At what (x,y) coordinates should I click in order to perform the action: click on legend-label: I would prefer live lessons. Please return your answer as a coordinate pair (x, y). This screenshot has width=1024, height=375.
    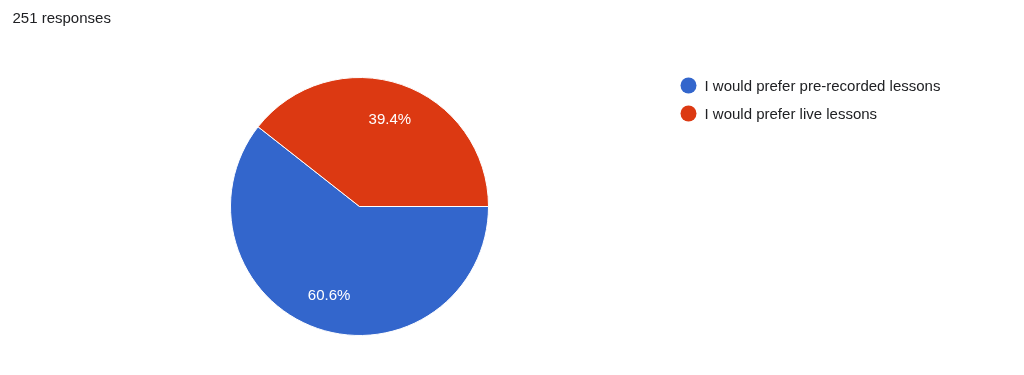
    Looking at the image, I should click on (791, 113).